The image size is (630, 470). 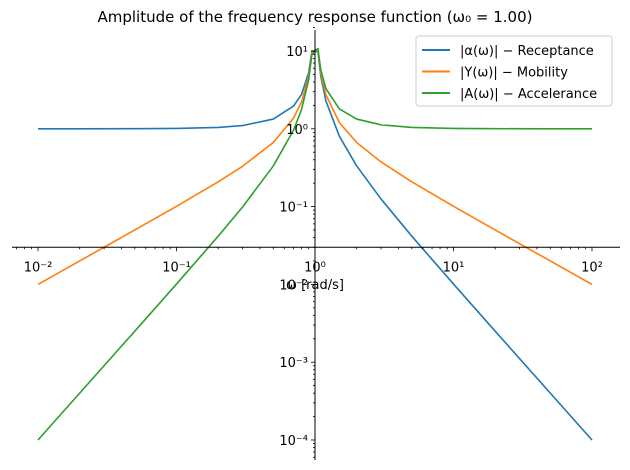 I want to click on y-tick-label: 10⁰, so click(x=297, y=130).